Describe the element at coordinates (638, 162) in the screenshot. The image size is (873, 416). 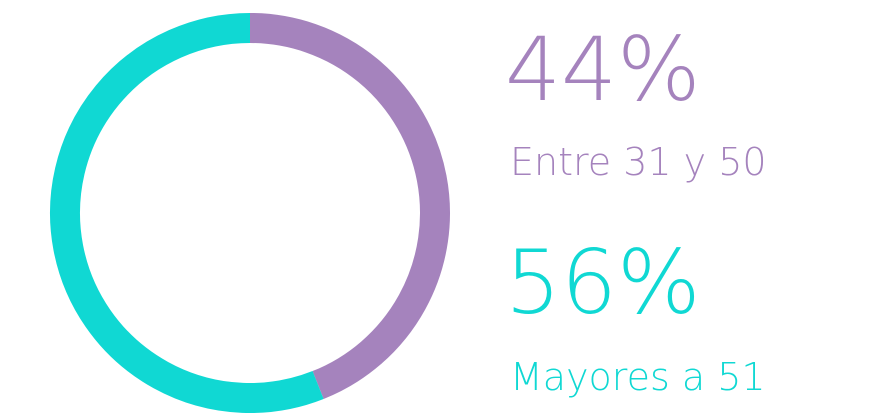
I see `legend-label: Entre 31 y 50` at that location.